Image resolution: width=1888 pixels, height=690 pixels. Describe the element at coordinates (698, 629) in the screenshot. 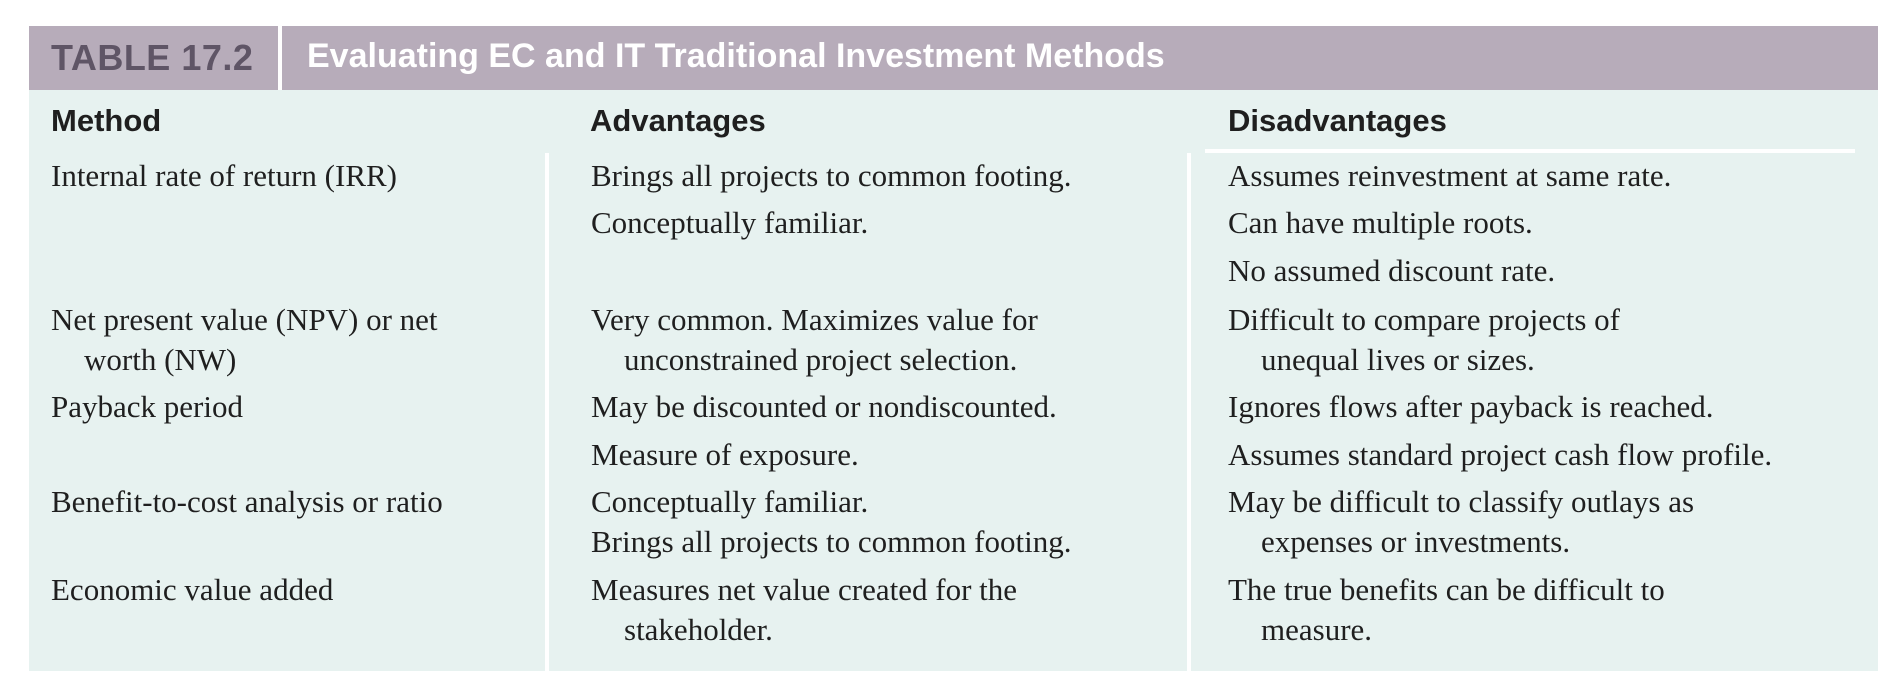

I see `advantage-line: stakeholder.` at that location.